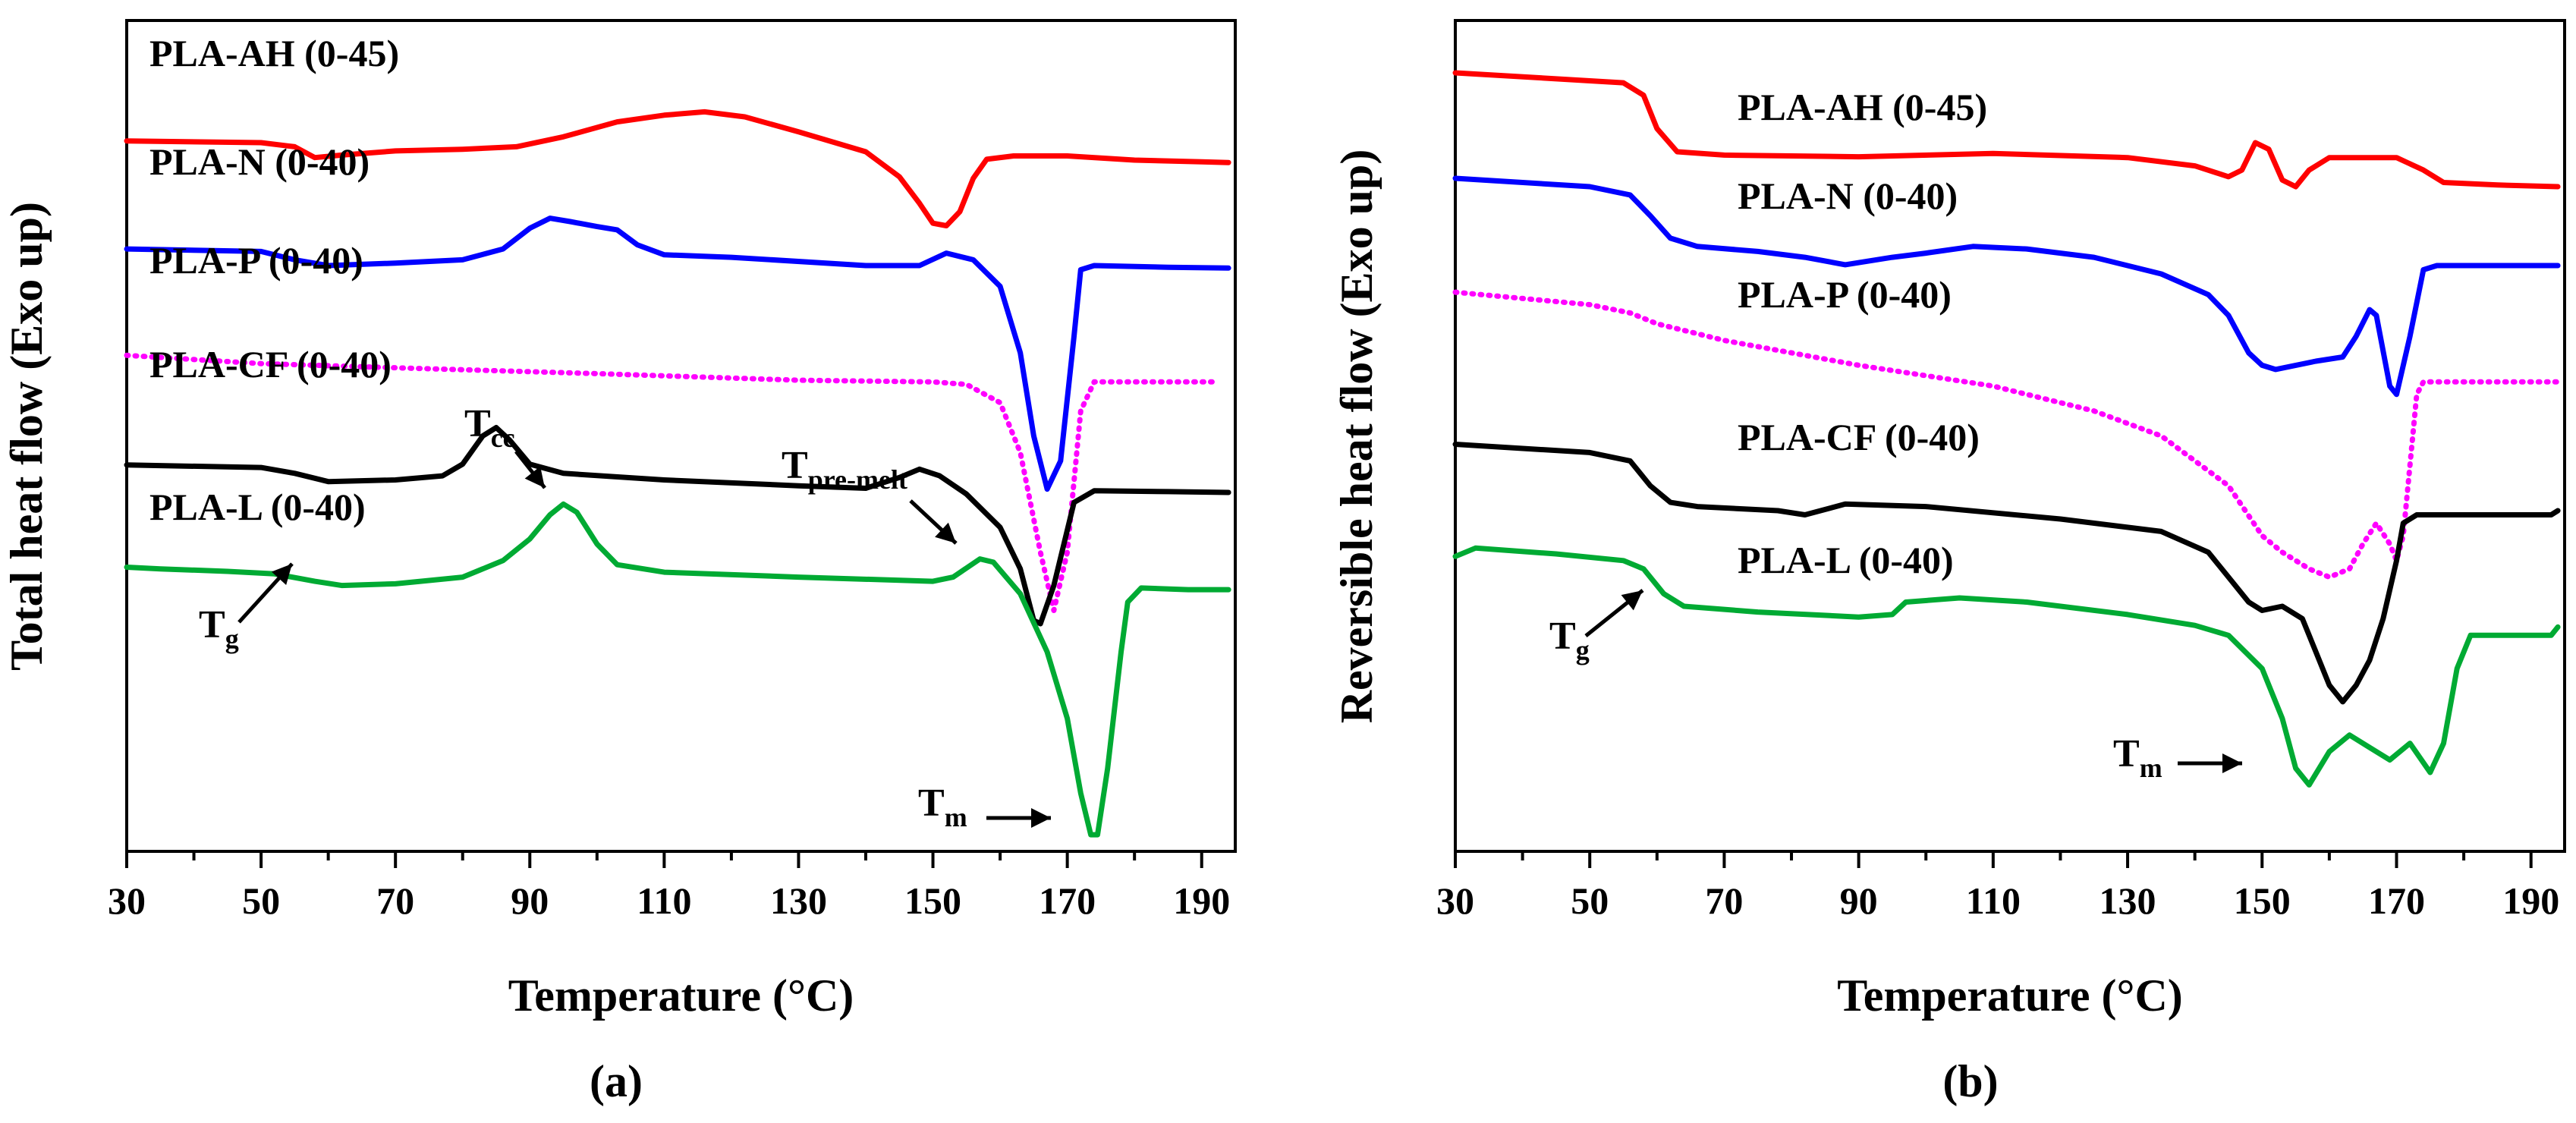  I want to click on panel-label: (b), so click(1970, 1081).